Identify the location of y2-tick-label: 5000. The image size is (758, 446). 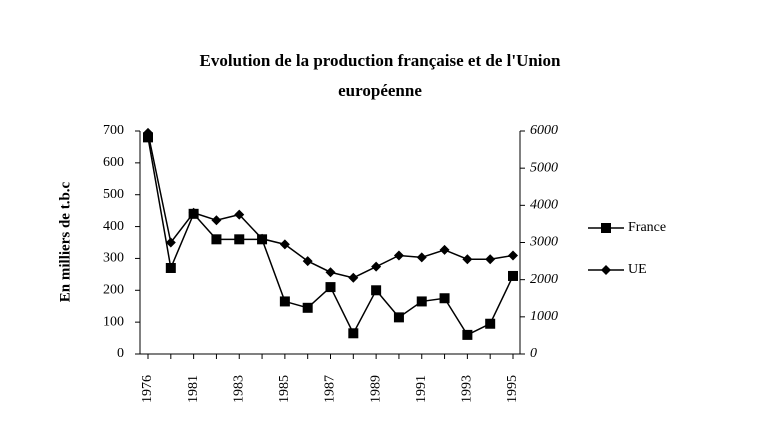
(544, 167).